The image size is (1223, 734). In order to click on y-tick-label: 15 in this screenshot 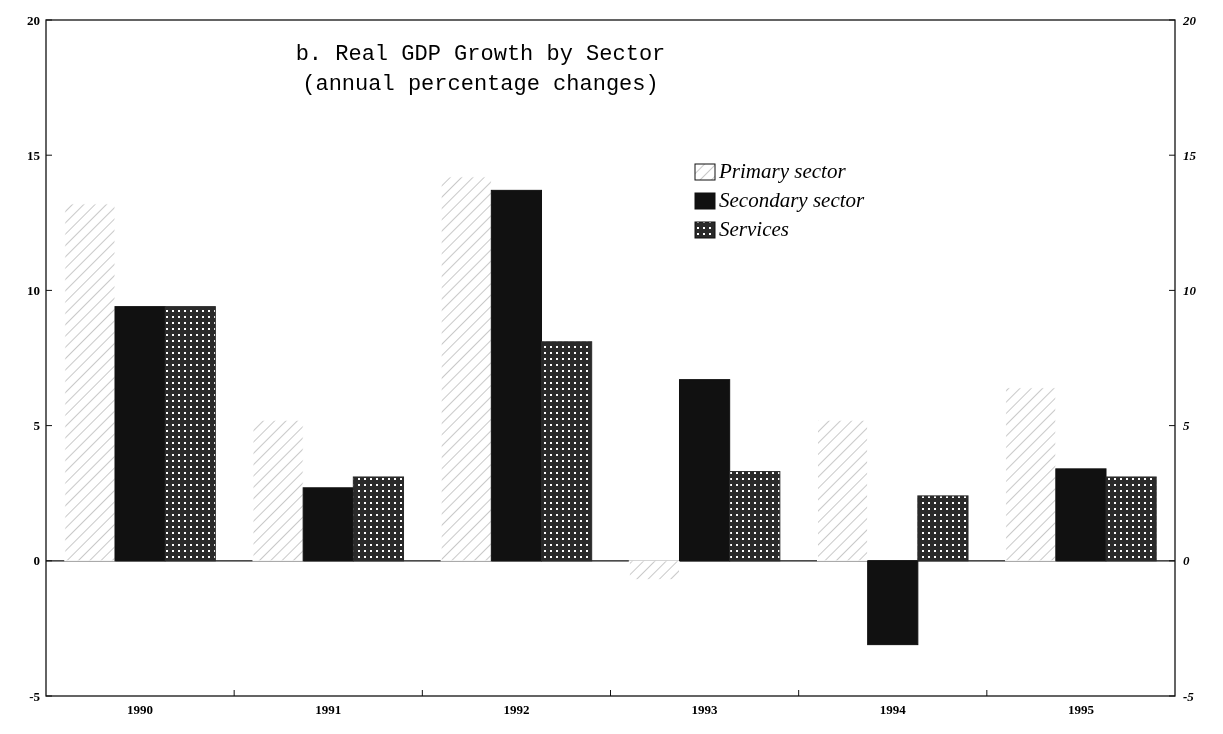, I will do `click(34, 155)`.